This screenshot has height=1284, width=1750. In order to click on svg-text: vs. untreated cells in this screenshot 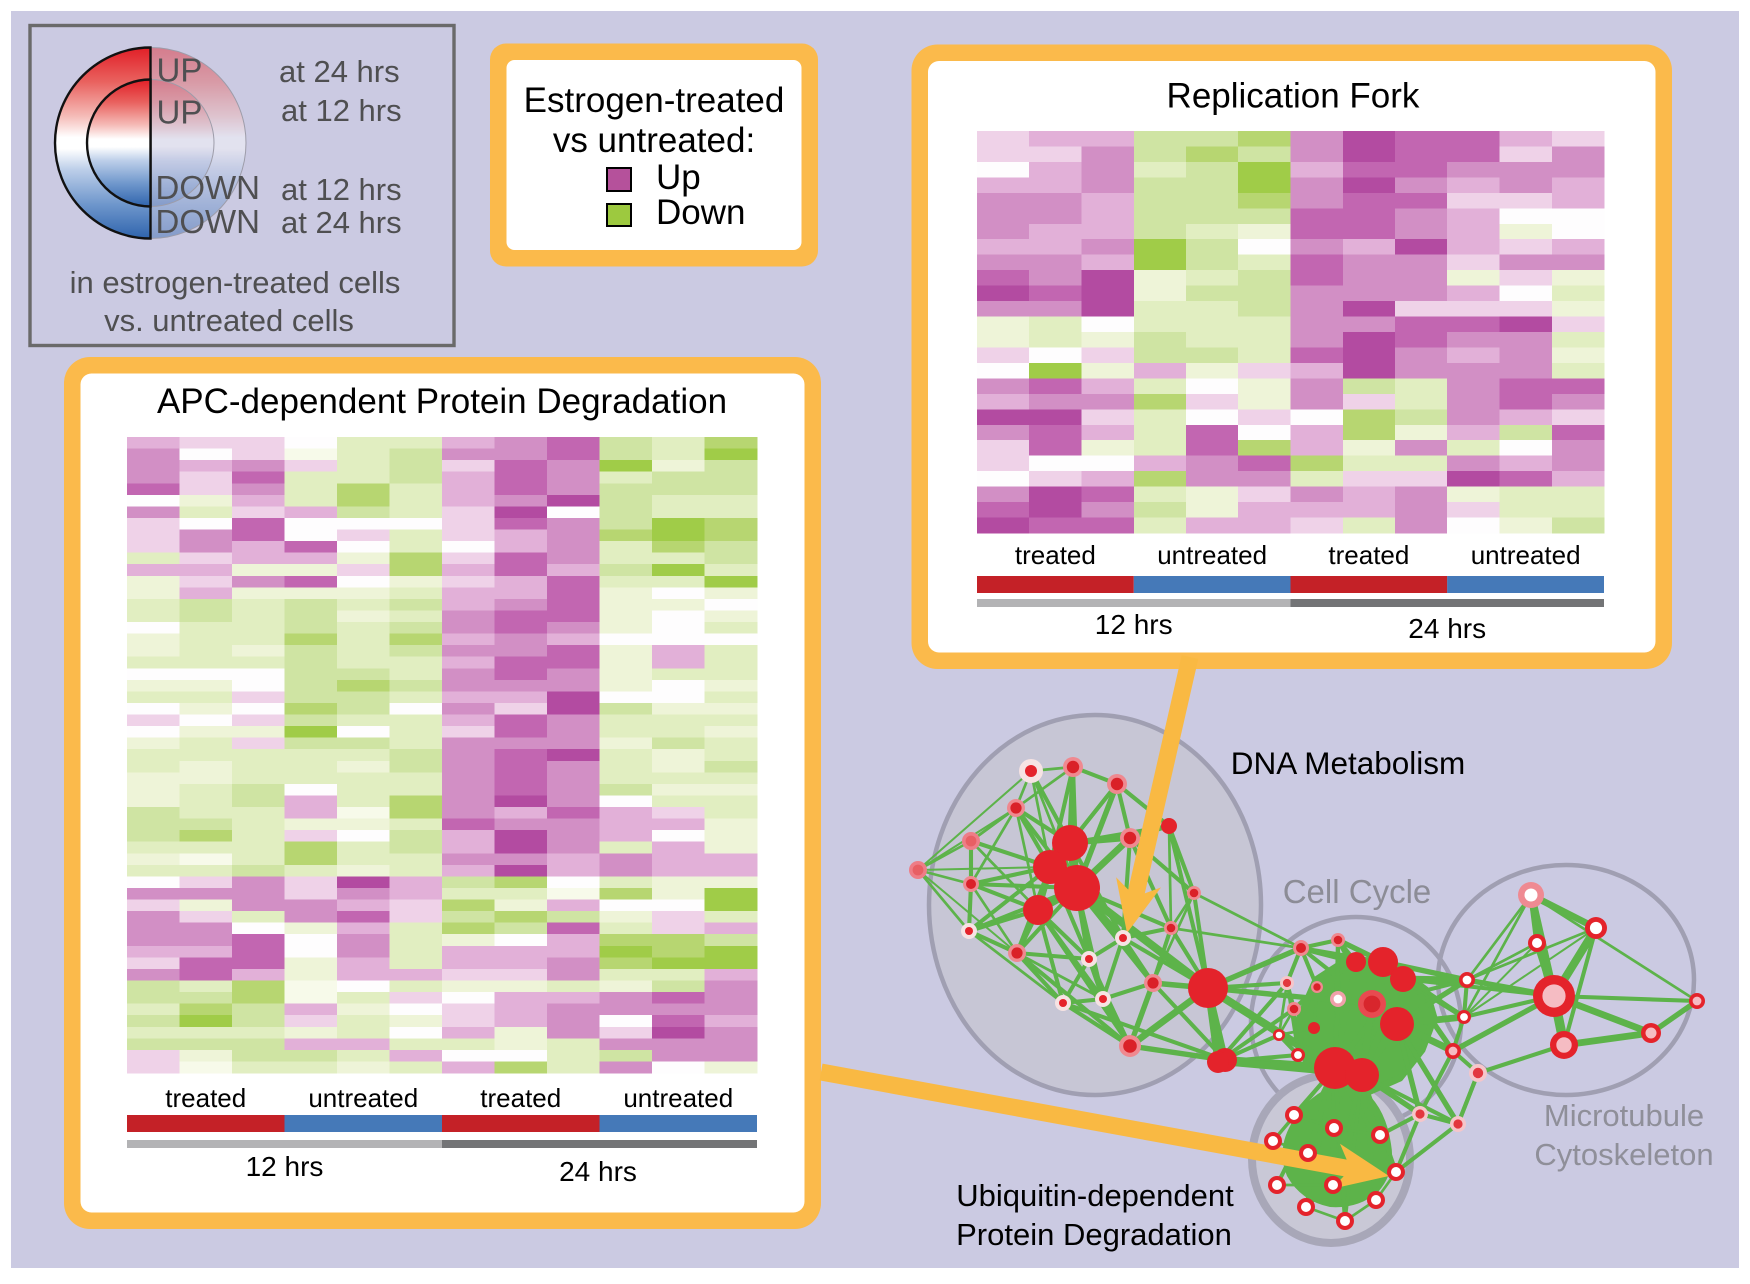, I will do `click(229, 320)`.